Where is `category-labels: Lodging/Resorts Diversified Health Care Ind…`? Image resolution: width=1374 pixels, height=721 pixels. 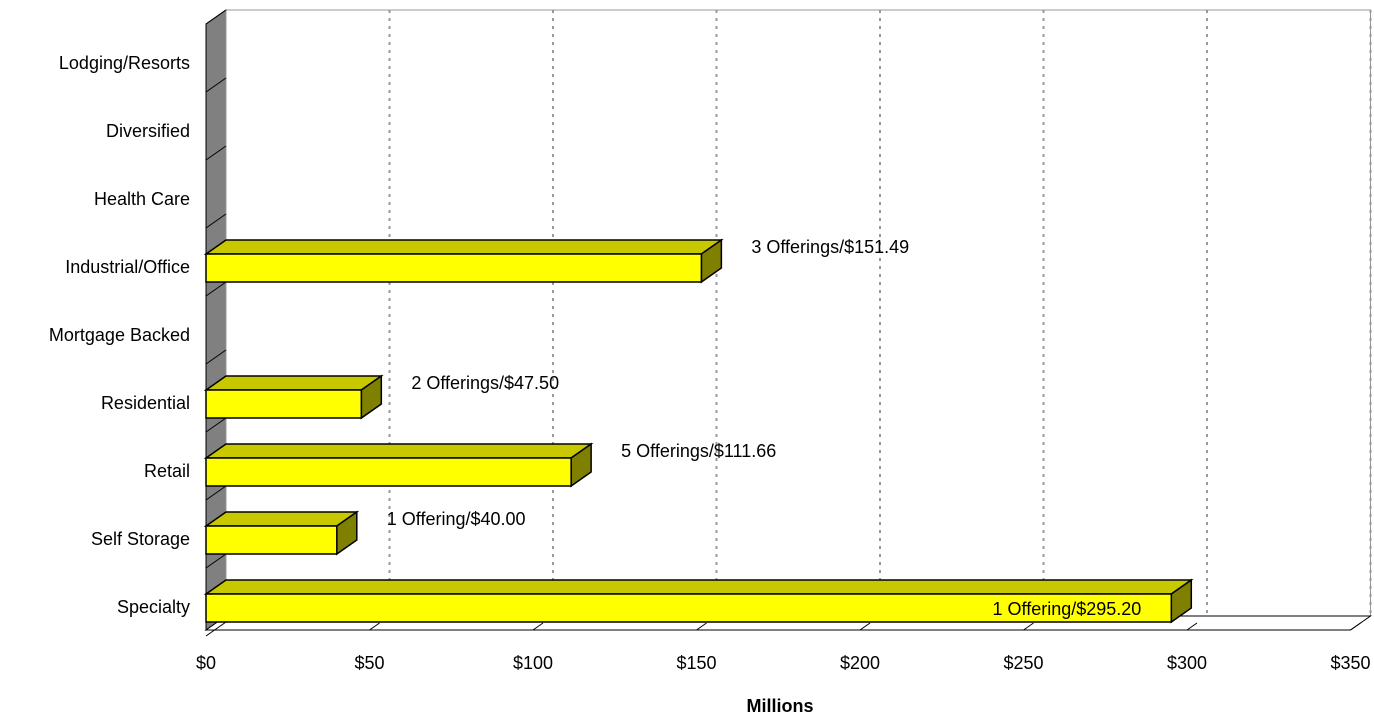
category-labels: Lodging/Resorts Diversified Health Care Ind… is located at coordinates (119, 335).